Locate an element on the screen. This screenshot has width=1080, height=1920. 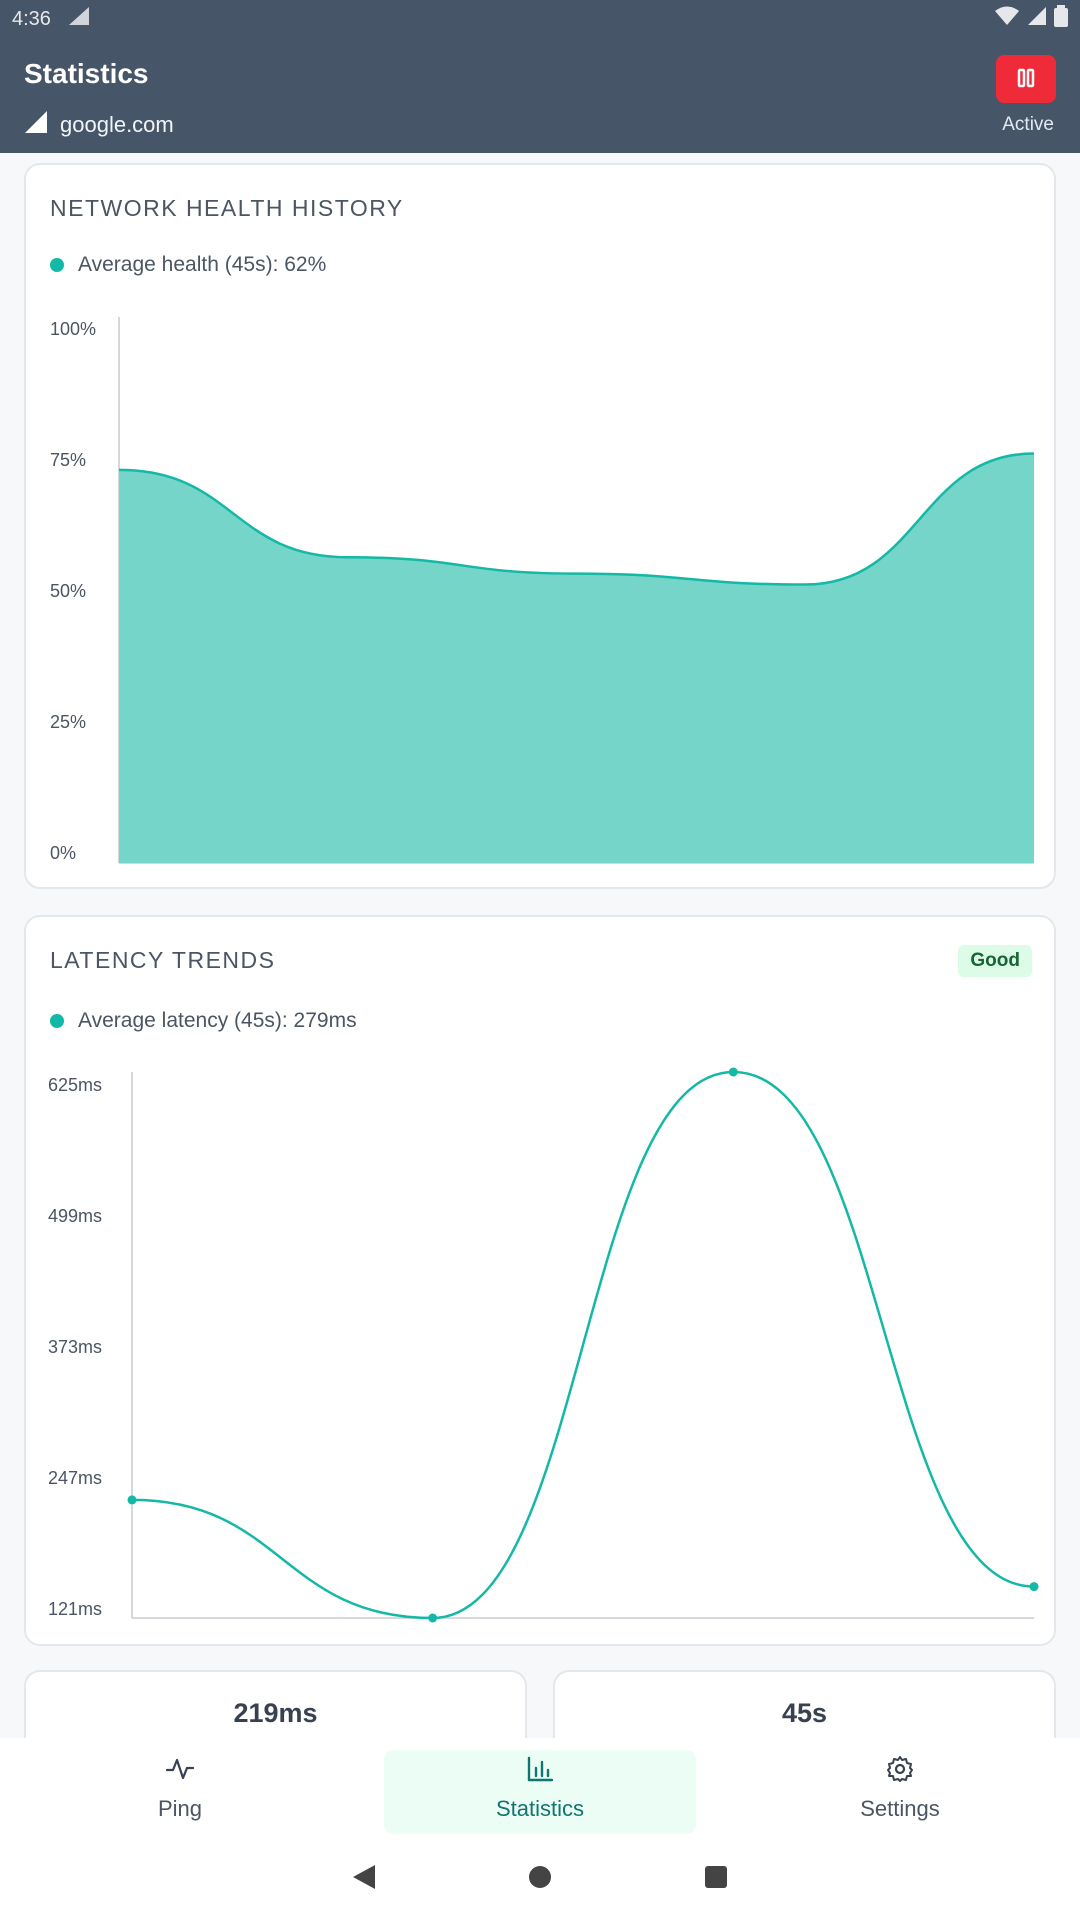
health-legend: Average health (45s): 62% is located at coordinates (188, 265).